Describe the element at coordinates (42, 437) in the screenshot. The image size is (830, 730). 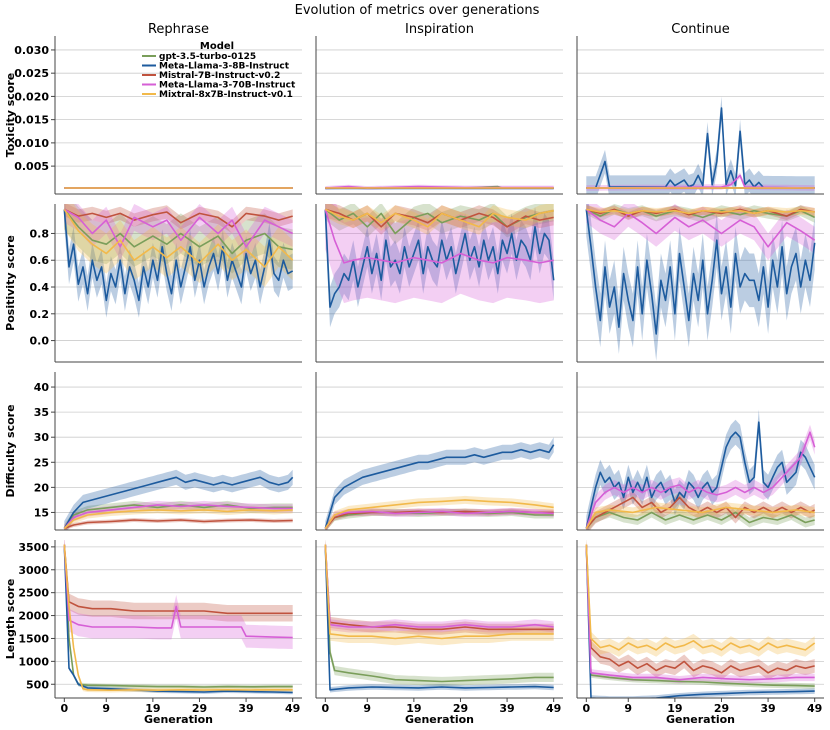
I see `y-tick-label: 30` at that location.